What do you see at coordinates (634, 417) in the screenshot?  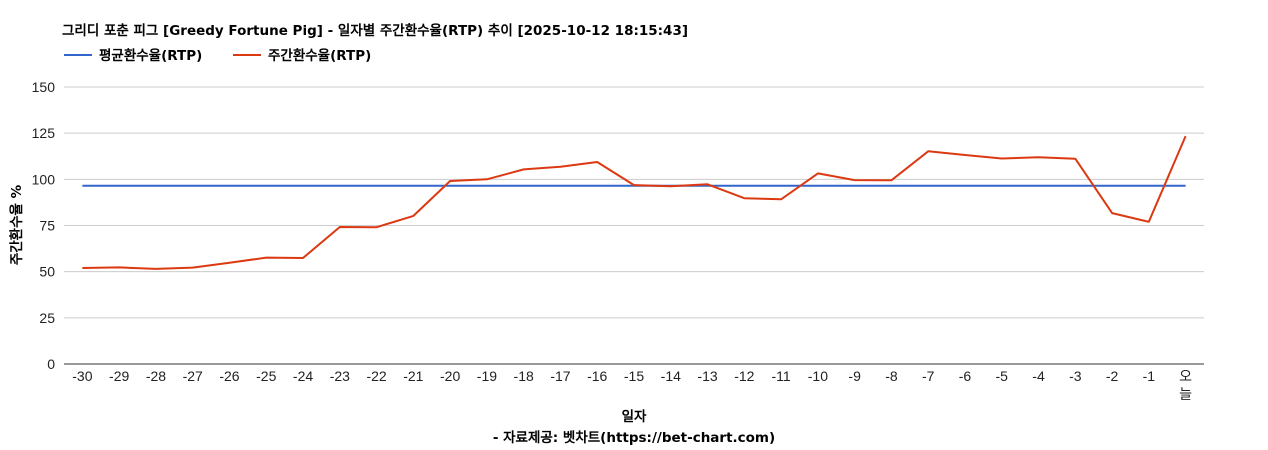 I see `x-axis-title: 일자` at bounding box center [634, 417].